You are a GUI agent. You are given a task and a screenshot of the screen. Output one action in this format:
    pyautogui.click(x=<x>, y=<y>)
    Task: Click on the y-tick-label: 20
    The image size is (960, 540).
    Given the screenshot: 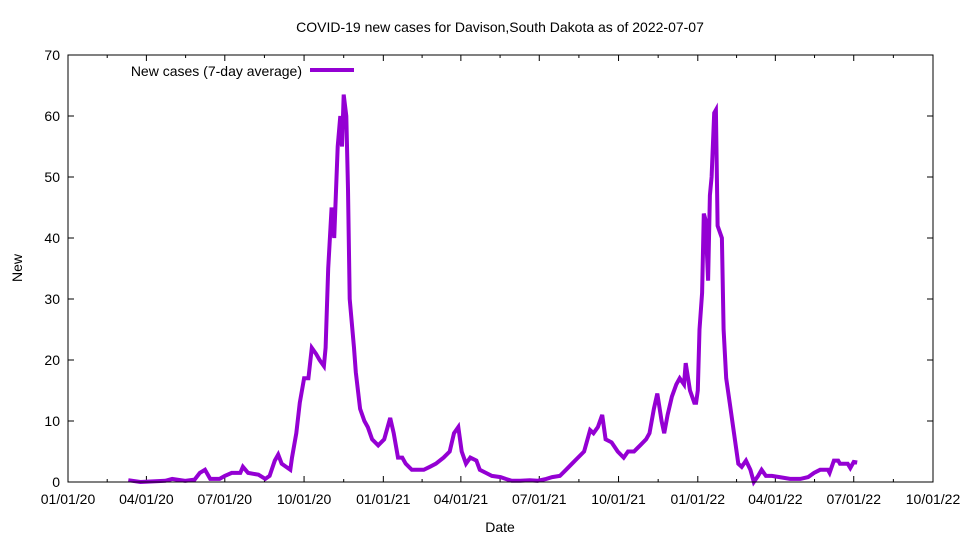 What is the action you would take?
    pyautogui.click(x=52, y=360)
    